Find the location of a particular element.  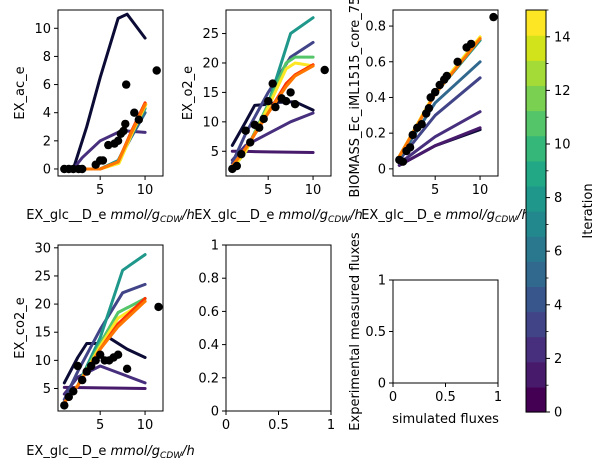

colorbar-tick-label: 8 is located at coordinates (558, 198).